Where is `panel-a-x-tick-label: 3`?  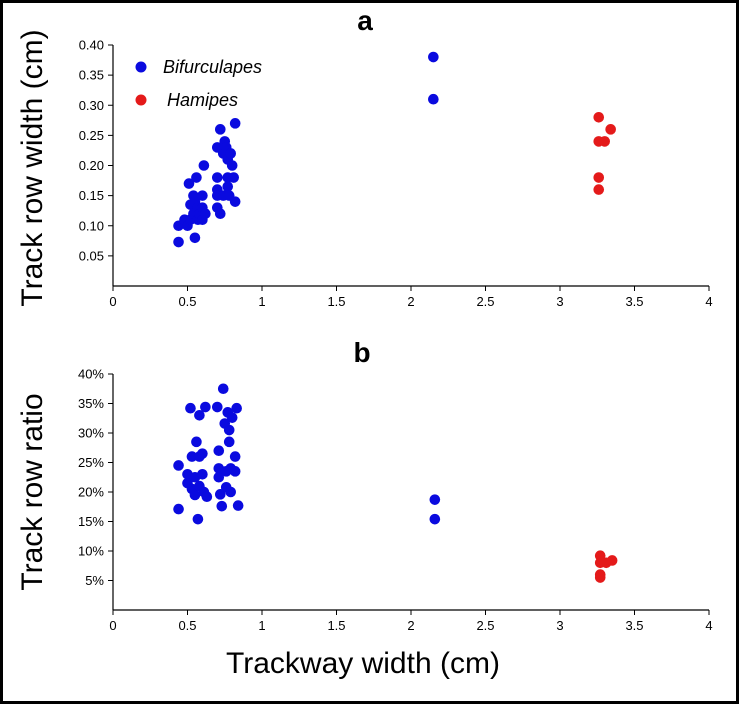
panel-a-x-tick-label: 3 is located at coordinates (559, 301).